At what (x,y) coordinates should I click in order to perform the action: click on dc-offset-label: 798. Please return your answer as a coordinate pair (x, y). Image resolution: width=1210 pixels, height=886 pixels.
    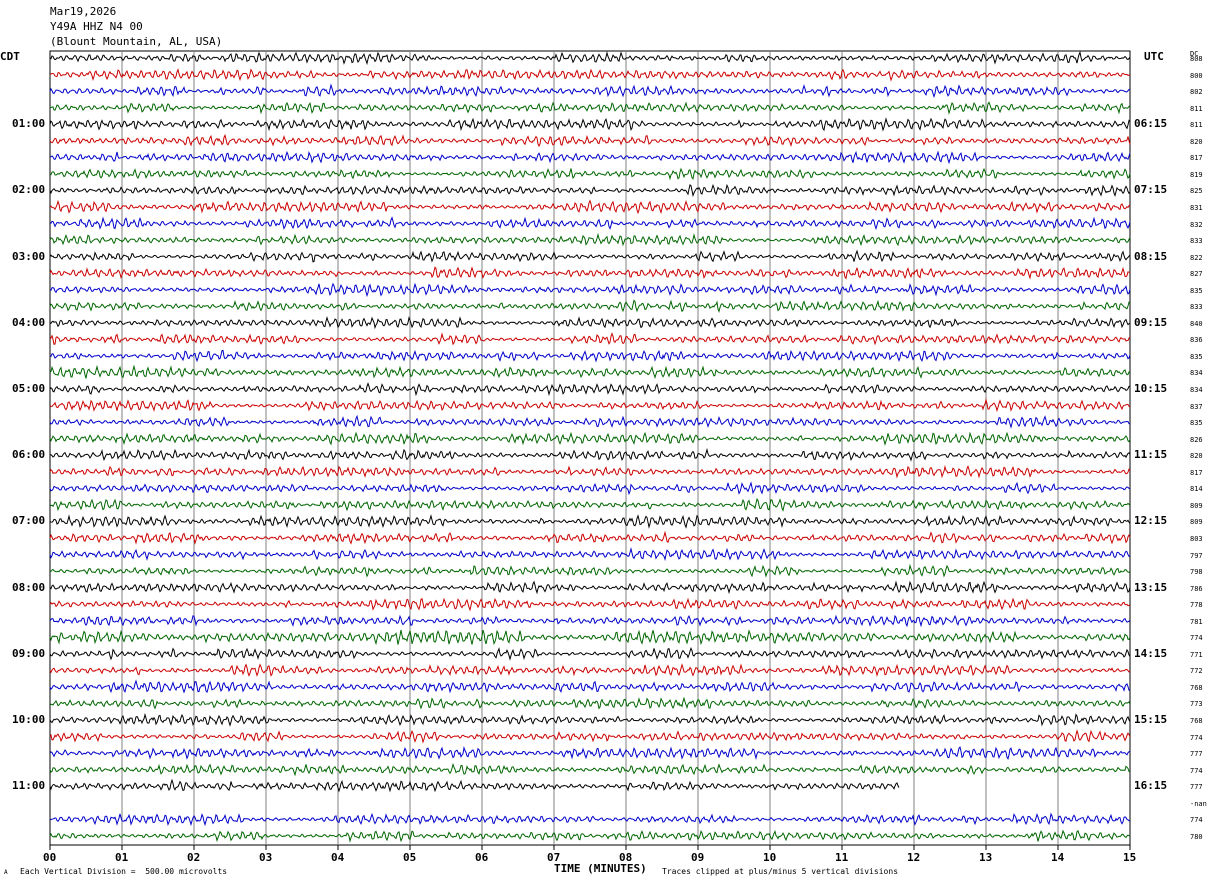
    Looking at the image, I should click on (1196, 572).